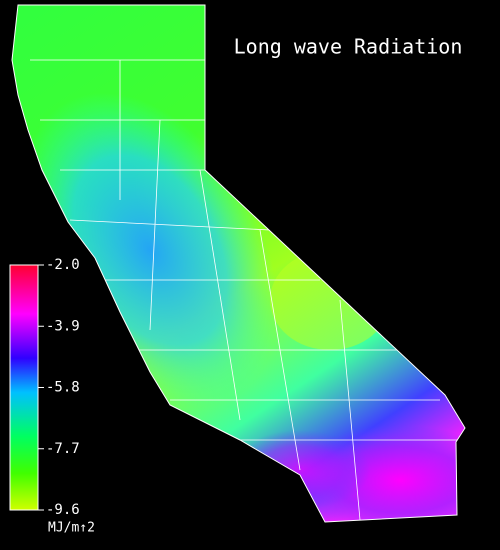  I want to click on colorbar-unit: MJ/m↑2, so click(71, 528).